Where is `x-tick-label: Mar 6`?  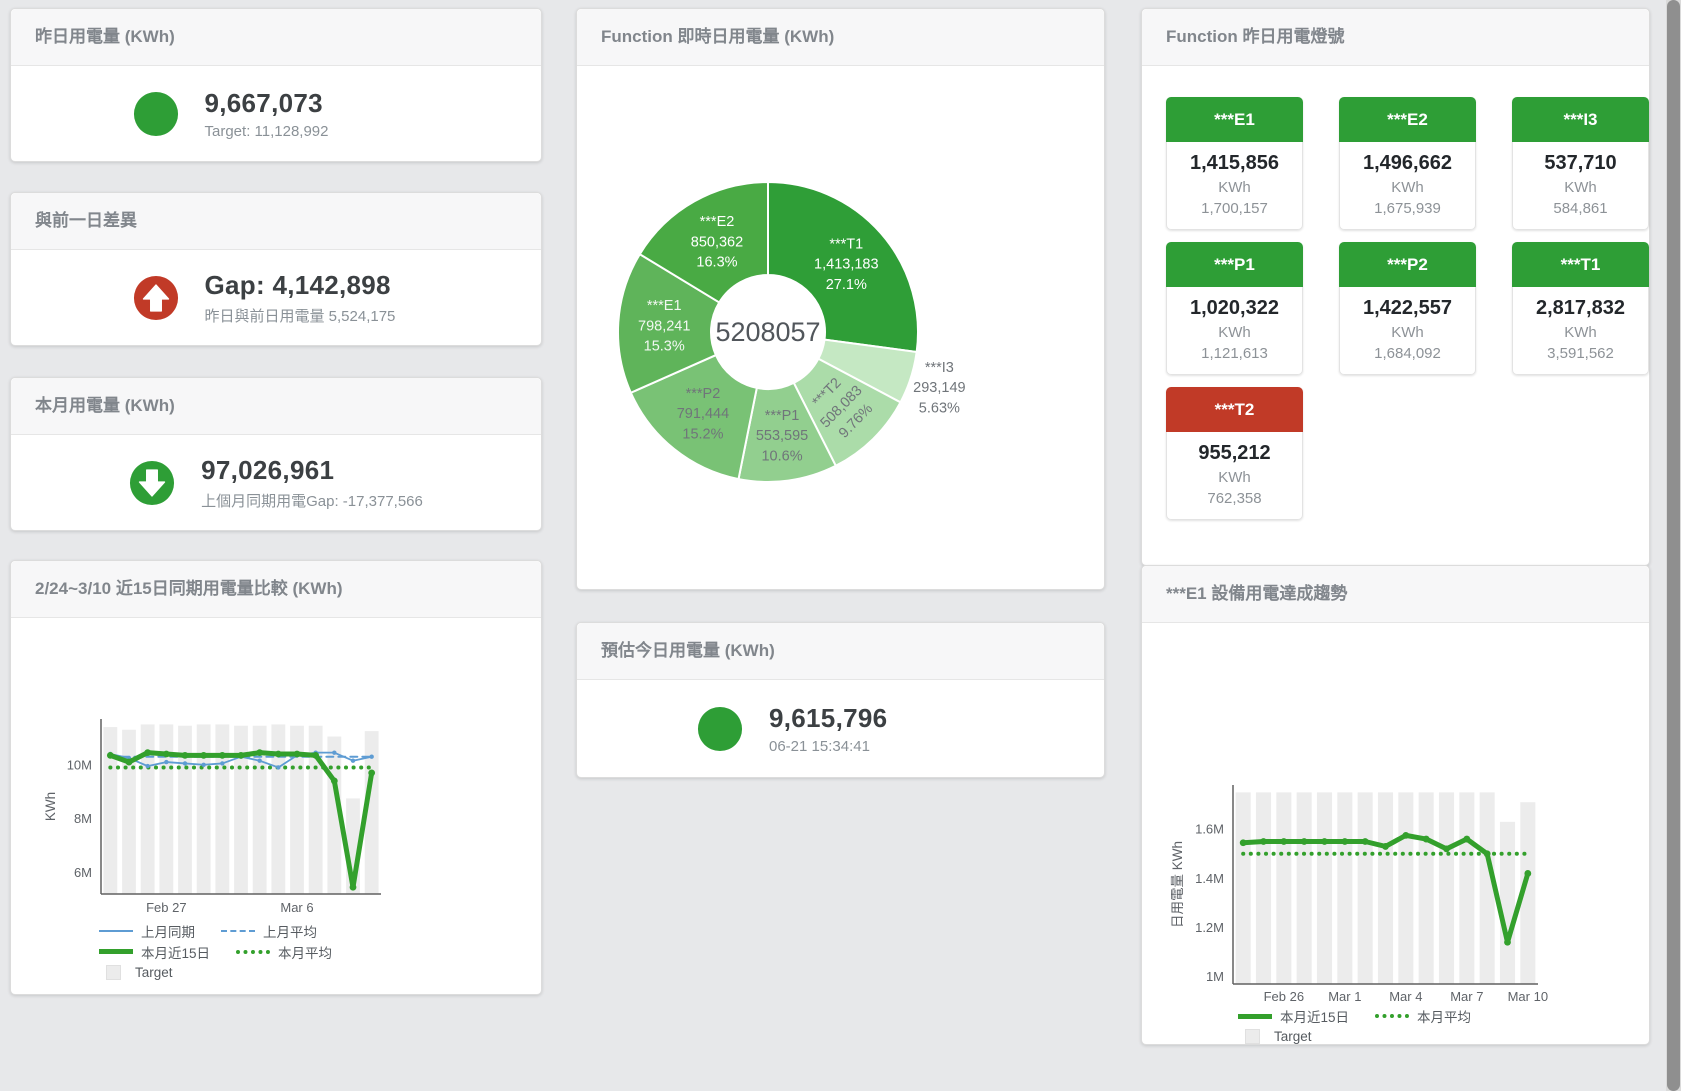
x-tick-label: Mar 6 is located at coordinates (296, 907).